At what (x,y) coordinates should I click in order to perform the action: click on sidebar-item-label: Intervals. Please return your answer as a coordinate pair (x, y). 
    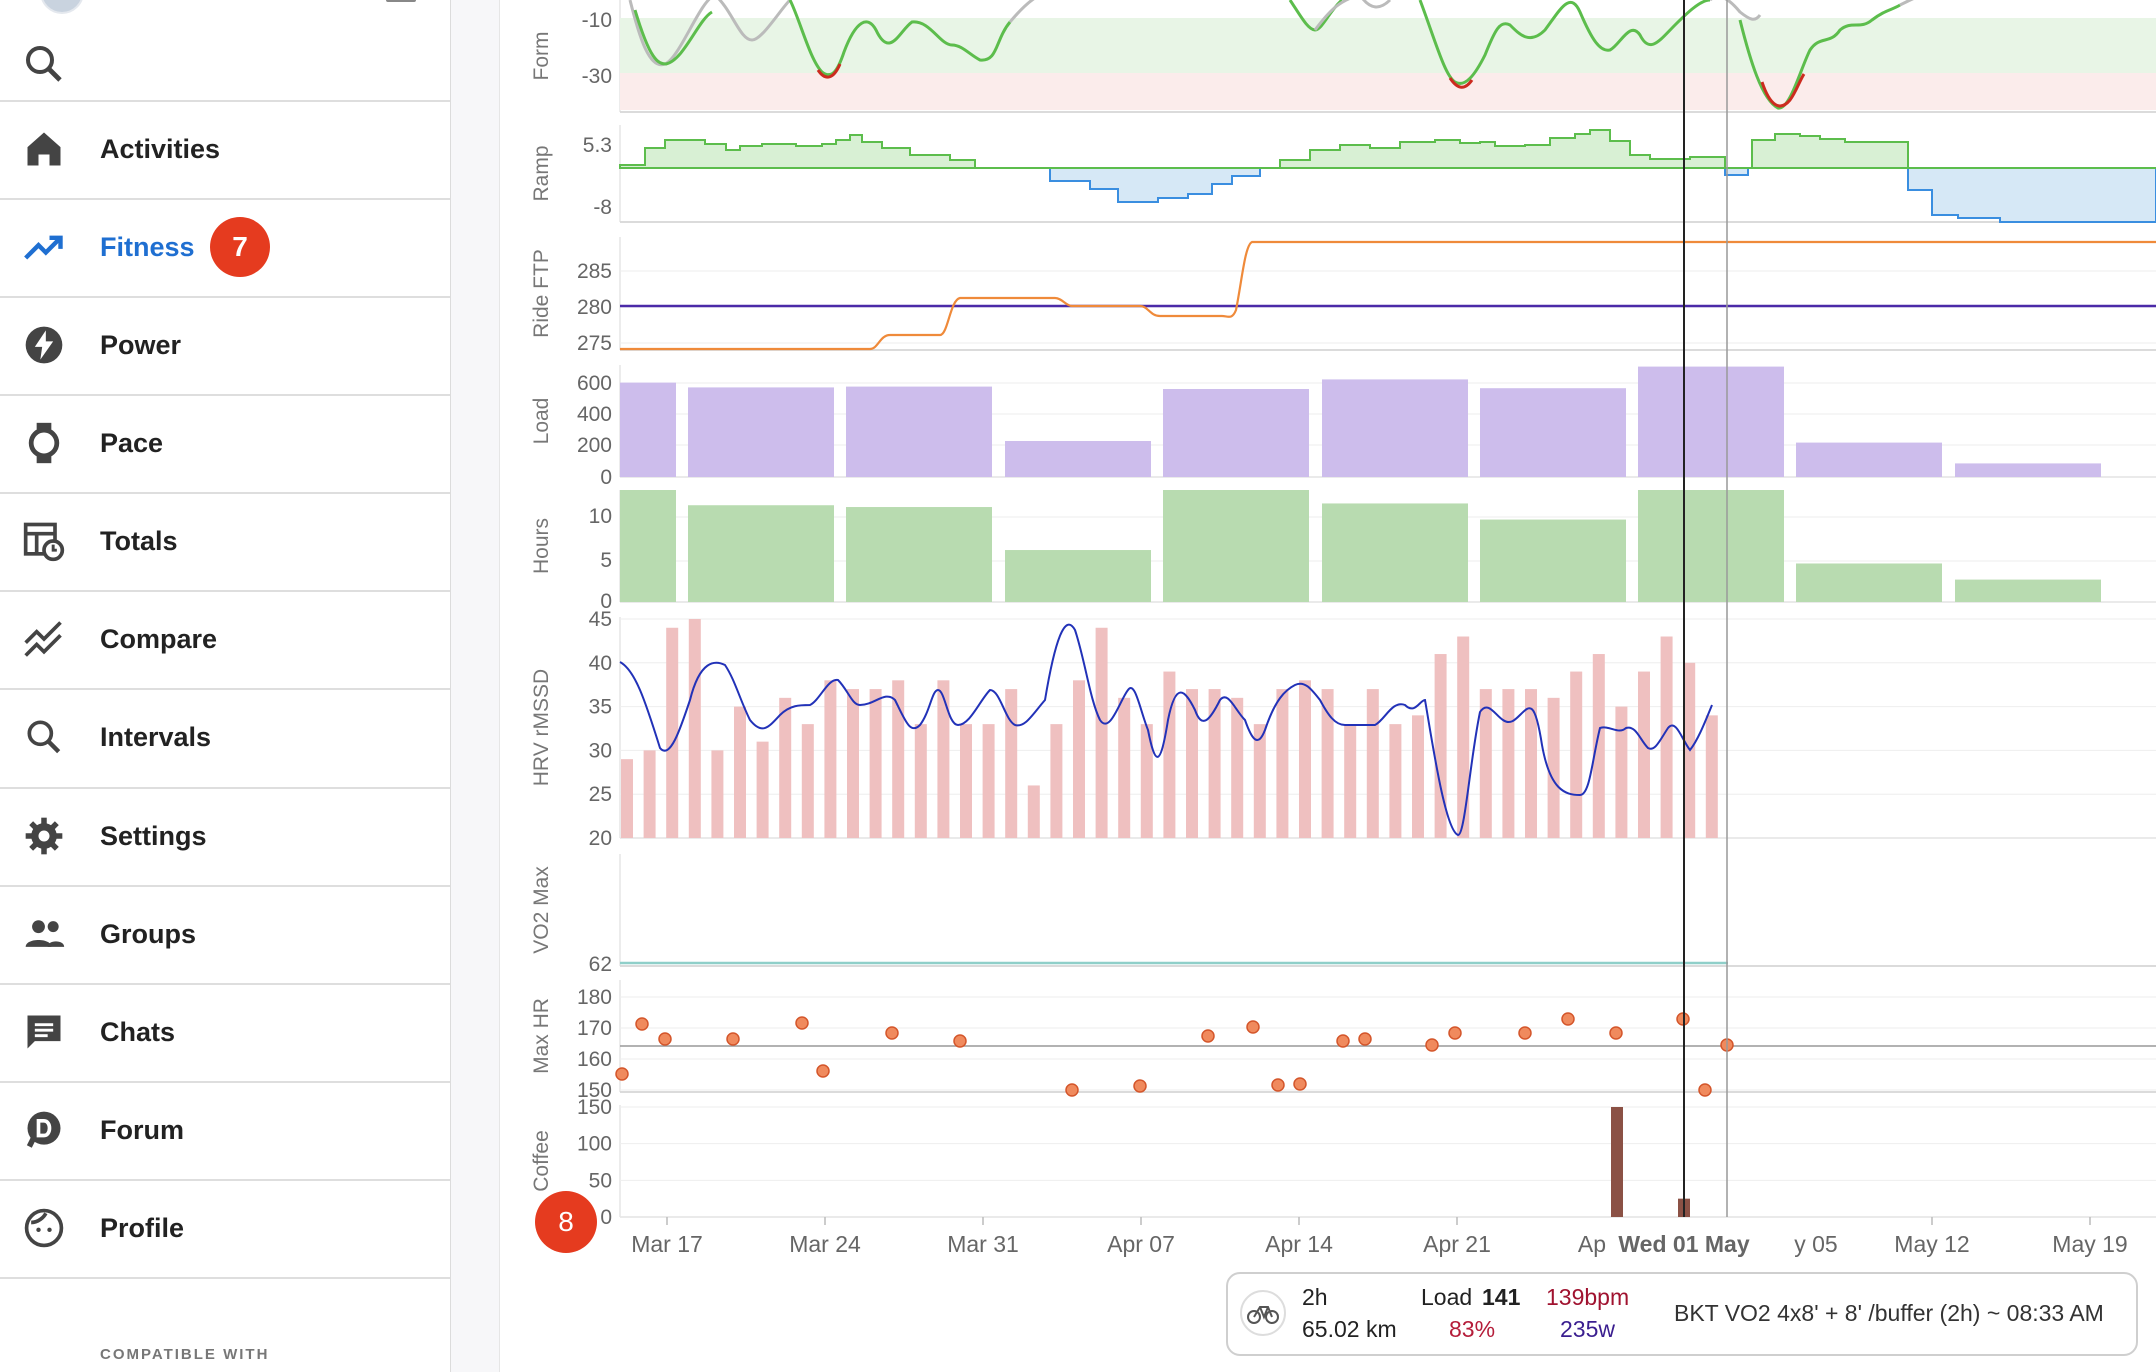
    Looking at the image, I should click on (156, 736).